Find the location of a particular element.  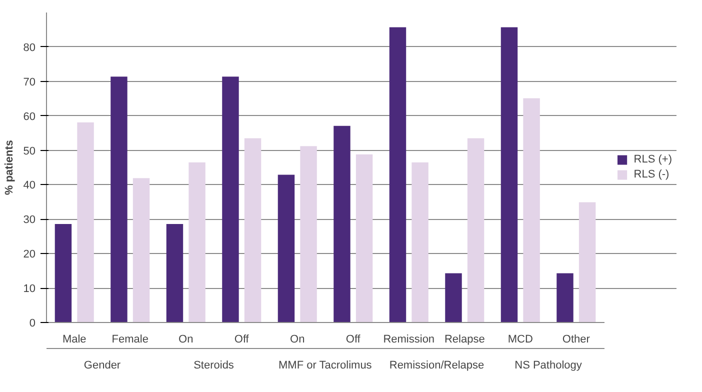

y-tick-label: 40 is located at coordinates (29, 186).